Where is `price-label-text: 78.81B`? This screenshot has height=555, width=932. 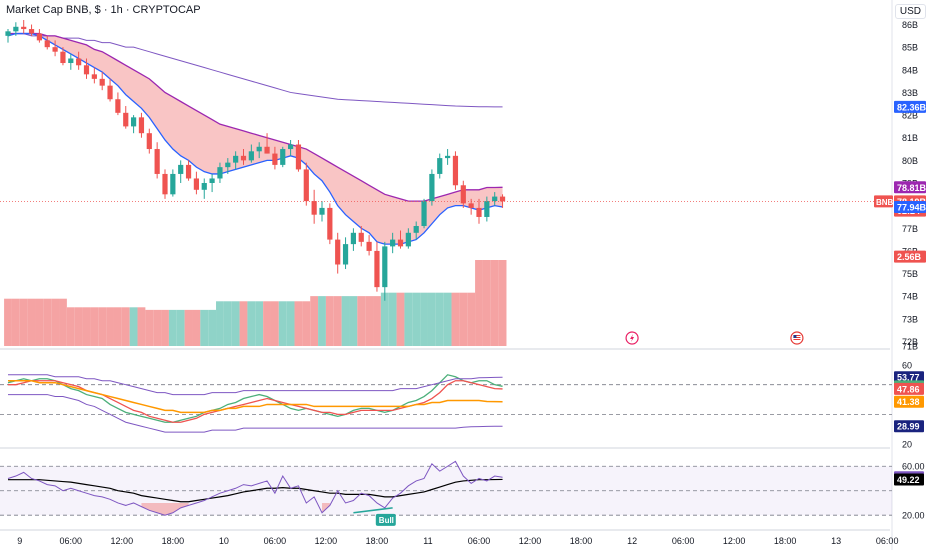 price-label-text: 78.81B is located at coordinates (912, 188).